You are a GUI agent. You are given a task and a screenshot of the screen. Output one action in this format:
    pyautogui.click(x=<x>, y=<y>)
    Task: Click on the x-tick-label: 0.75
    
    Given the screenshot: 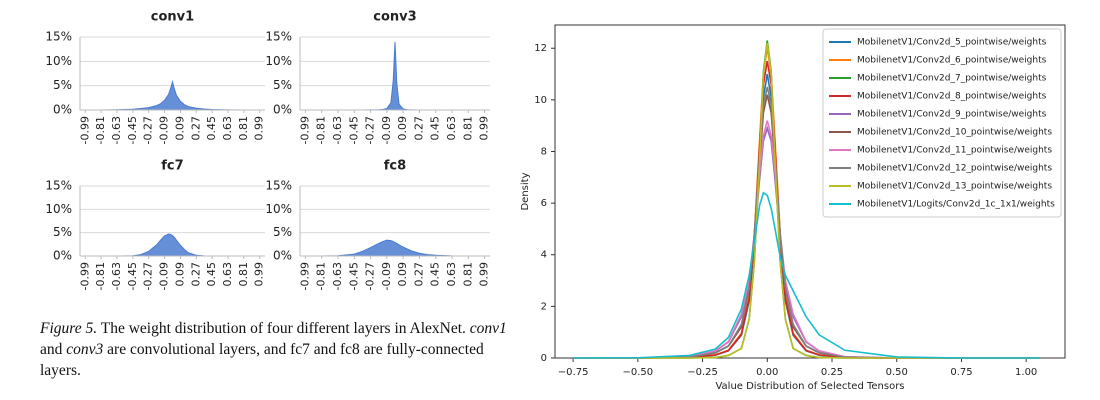 What is the action you would take?
    pyautogui.click(x=961, y=372)
    